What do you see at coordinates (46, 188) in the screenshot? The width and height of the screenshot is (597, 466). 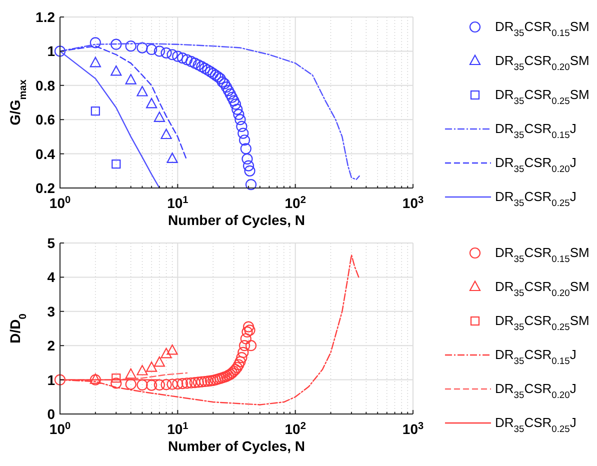 I see `y-tick-label: 0.2` at bounding box center [46, 188].